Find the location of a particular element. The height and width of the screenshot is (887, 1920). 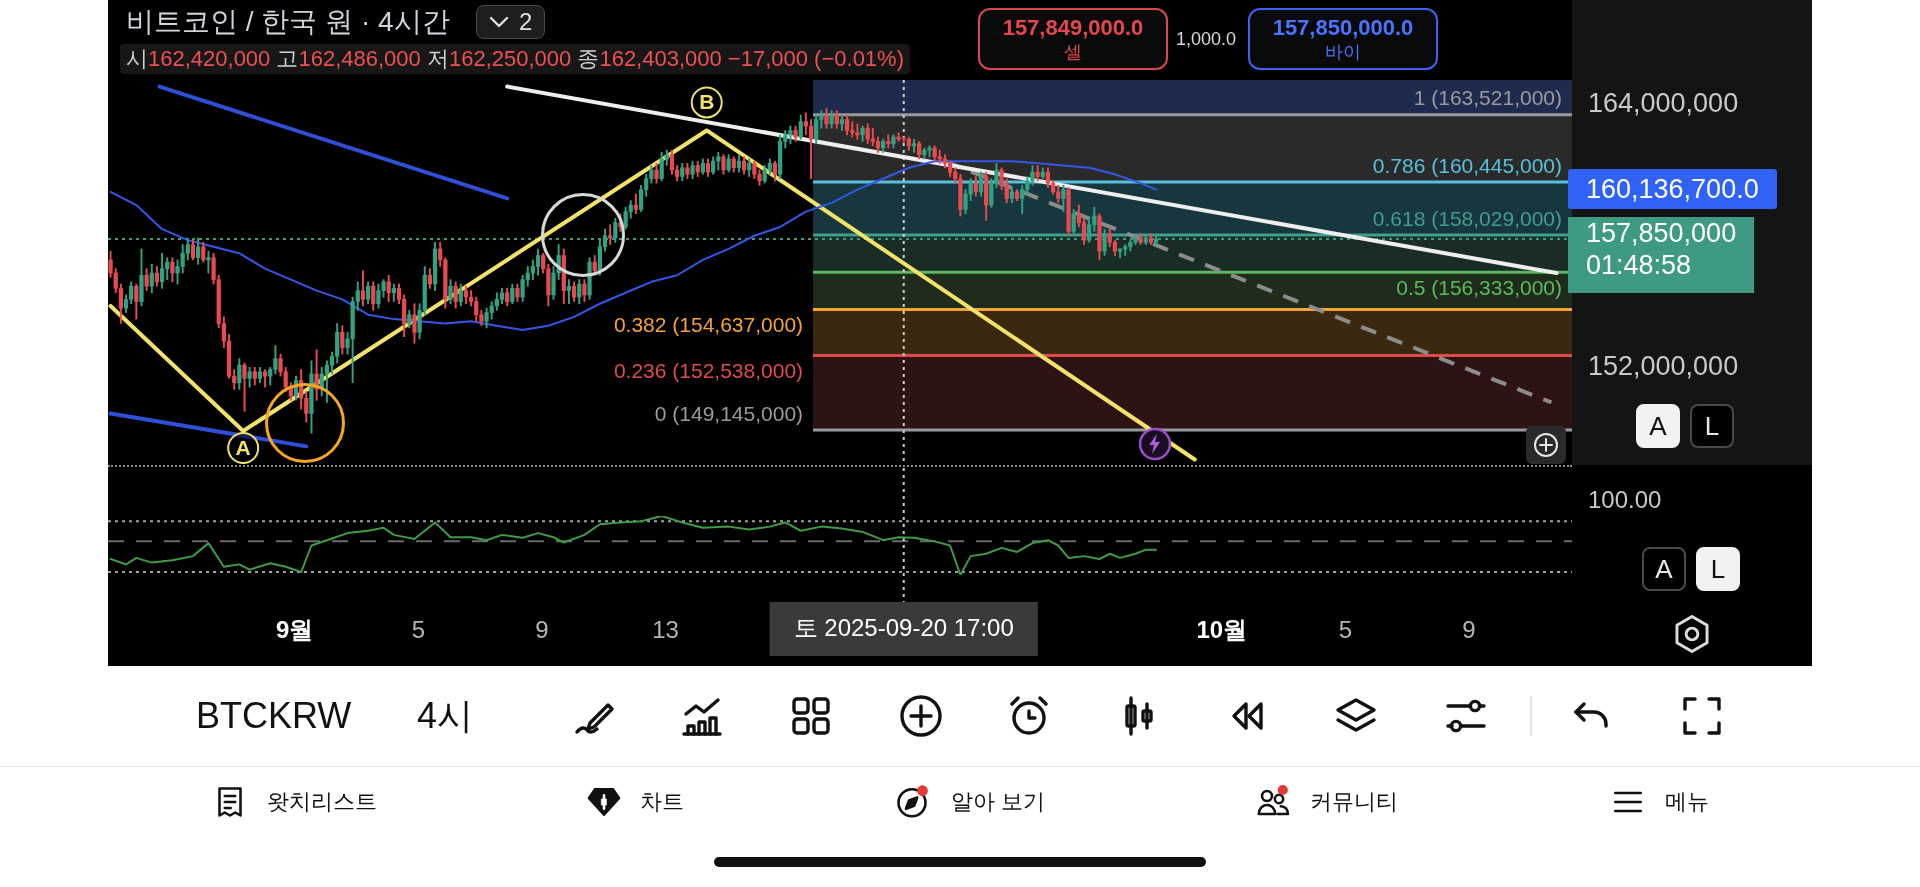

y-tick-label: 164,000,000 is located at coordinates (1663, 102).